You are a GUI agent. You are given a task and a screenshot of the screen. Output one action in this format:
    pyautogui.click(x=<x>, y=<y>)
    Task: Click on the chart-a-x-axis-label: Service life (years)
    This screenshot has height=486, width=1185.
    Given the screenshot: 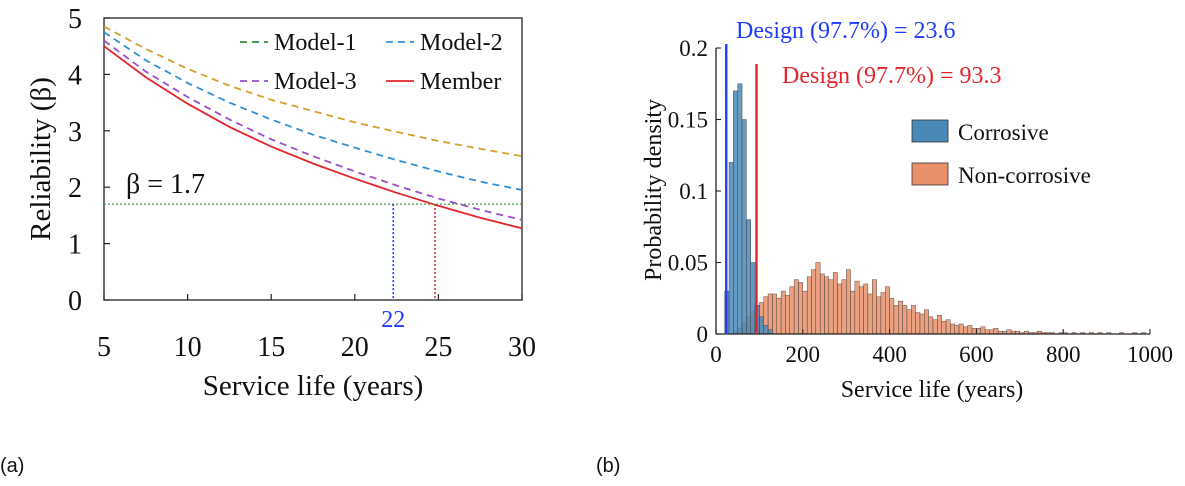 What is the action you would take?
    pyautogui.click(x=313, y=386)
    